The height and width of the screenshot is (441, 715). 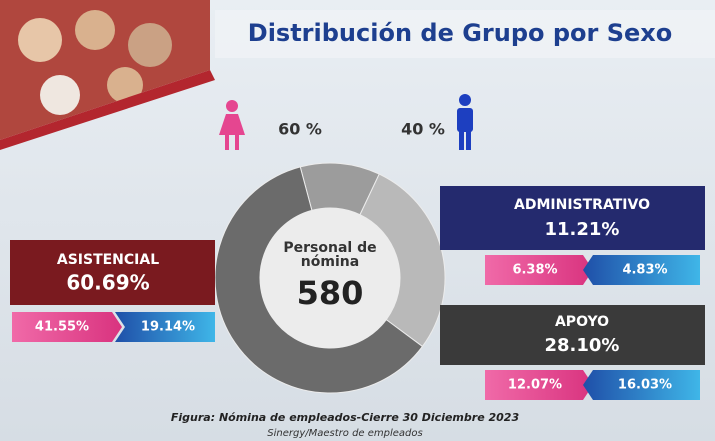 I want to click on group-percent: 60.69%, so click(x=107, y=283).